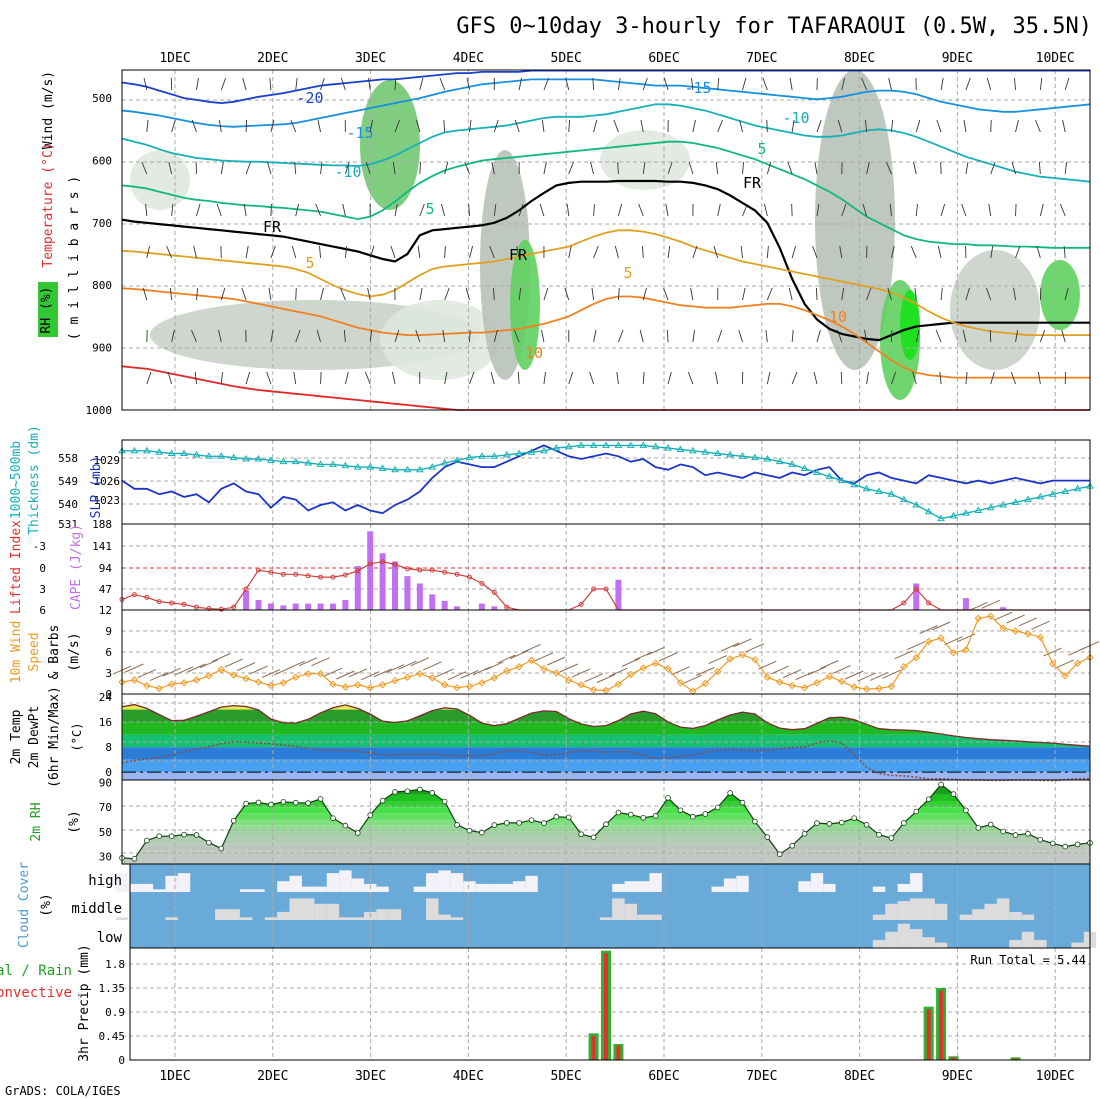 This screenshot has width=1100, height=1100. Describe the element at coordinates (557, 905) in the screenshot. I see `cloud-cover-panel: high middle low Cloud Cover (%)` at that location.